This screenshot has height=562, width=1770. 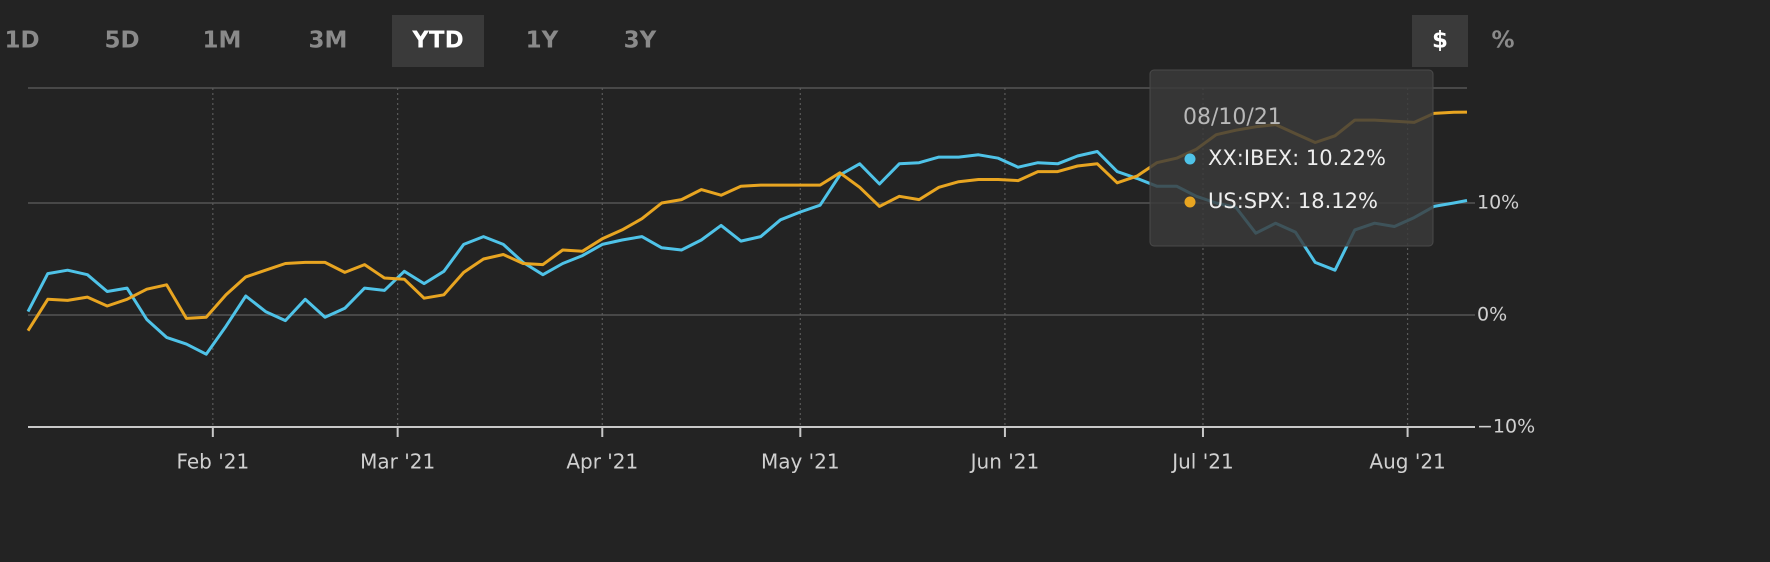 What do you see at coordinates (1201, 462) in the screenshot?
I see `x-tick-label: Jul '21` at bounding box center [1201, 462].